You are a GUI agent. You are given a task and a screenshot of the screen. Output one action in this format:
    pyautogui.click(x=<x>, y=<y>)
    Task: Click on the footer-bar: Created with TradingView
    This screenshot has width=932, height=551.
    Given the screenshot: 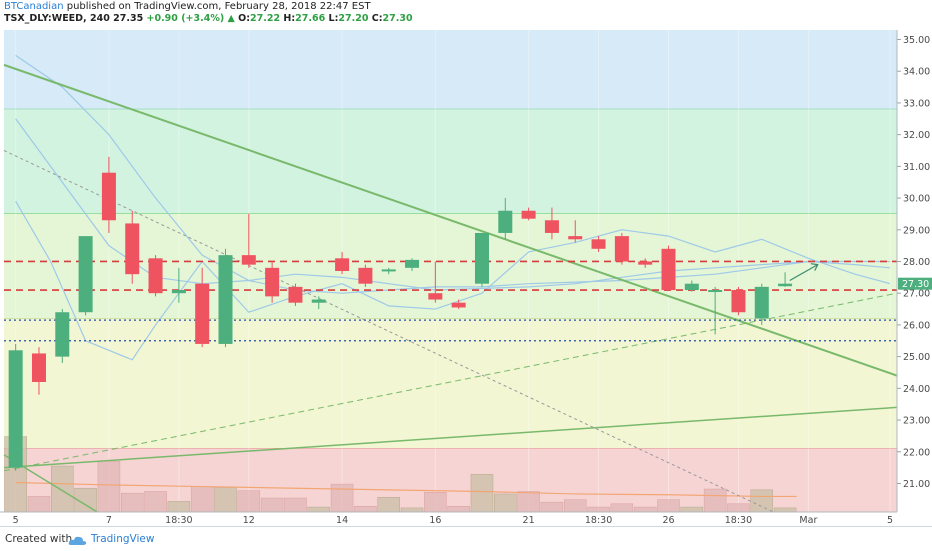 What is the action you would take?
    pyautogui.click(x=466, y=538)
    